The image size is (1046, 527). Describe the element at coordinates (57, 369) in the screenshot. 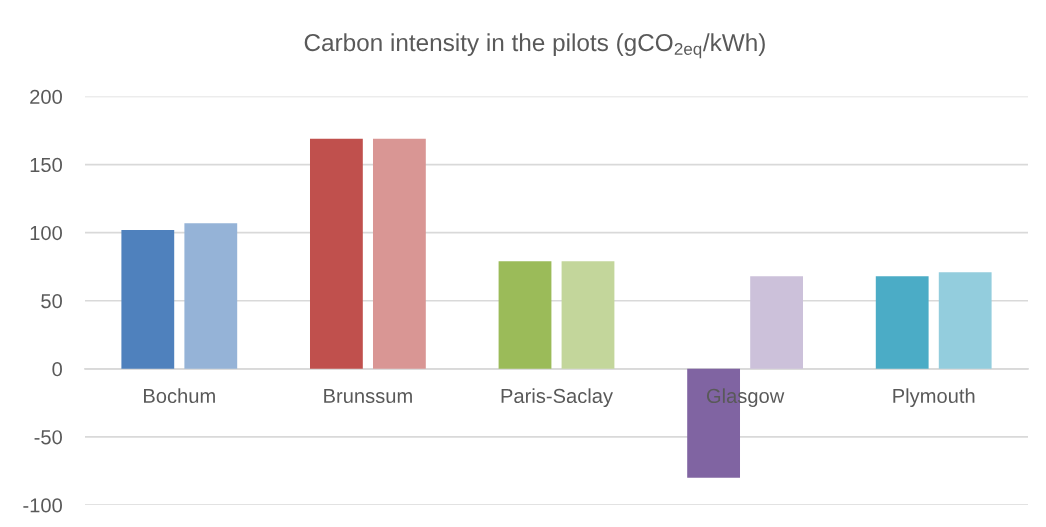

I see `y-tick-label: 0` at that location.